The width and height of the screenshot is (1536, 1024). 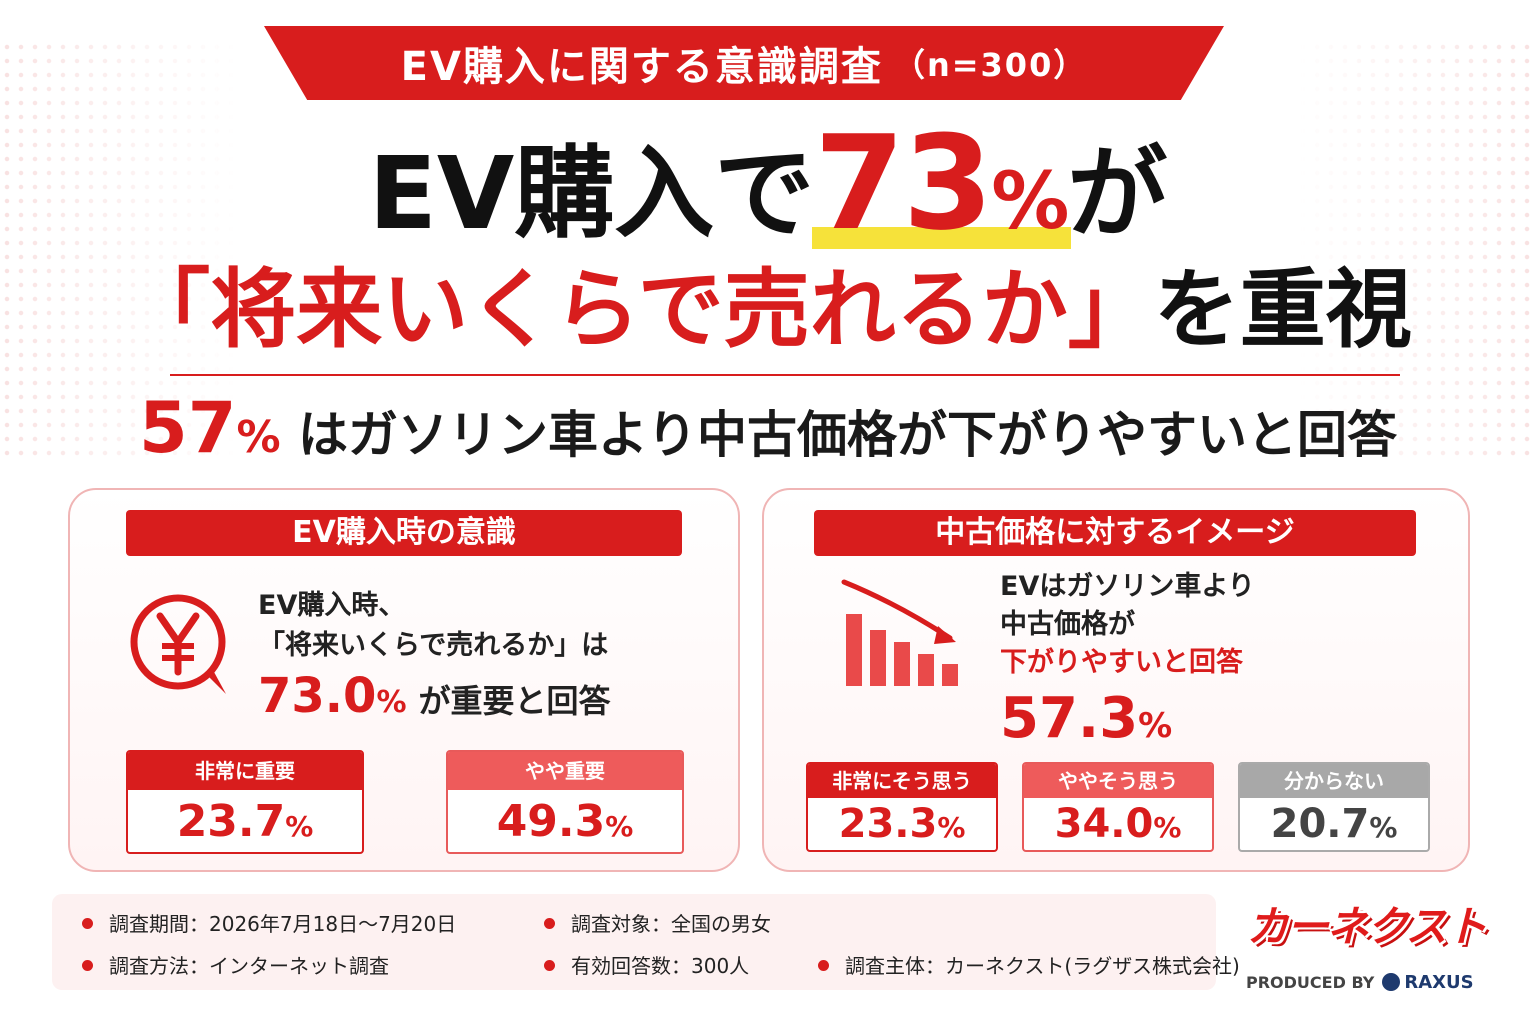 I want to click on left-description: EV購入時、 「将来いくらで売れるか」は, so click(x=433, y=626).